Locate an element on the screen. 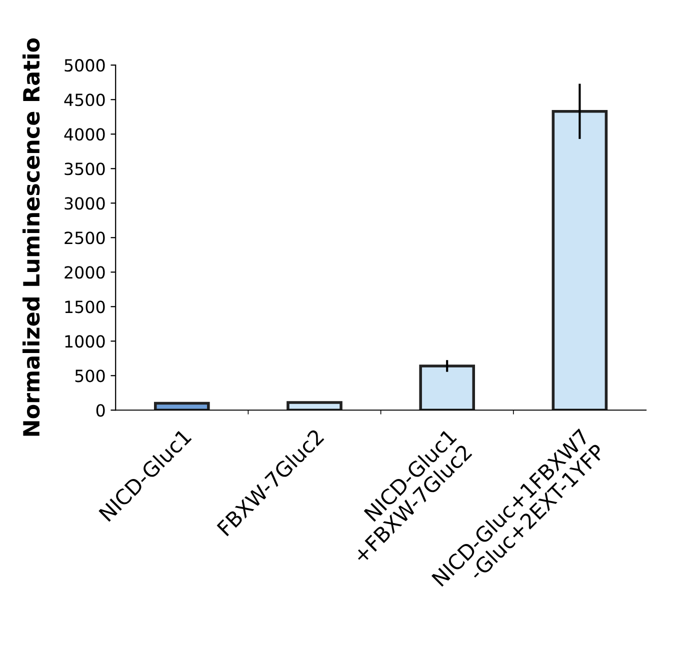 The height and width of the screenshot is (651, 680). y-tick-label: 1000 is located at coordinates (85, 341).